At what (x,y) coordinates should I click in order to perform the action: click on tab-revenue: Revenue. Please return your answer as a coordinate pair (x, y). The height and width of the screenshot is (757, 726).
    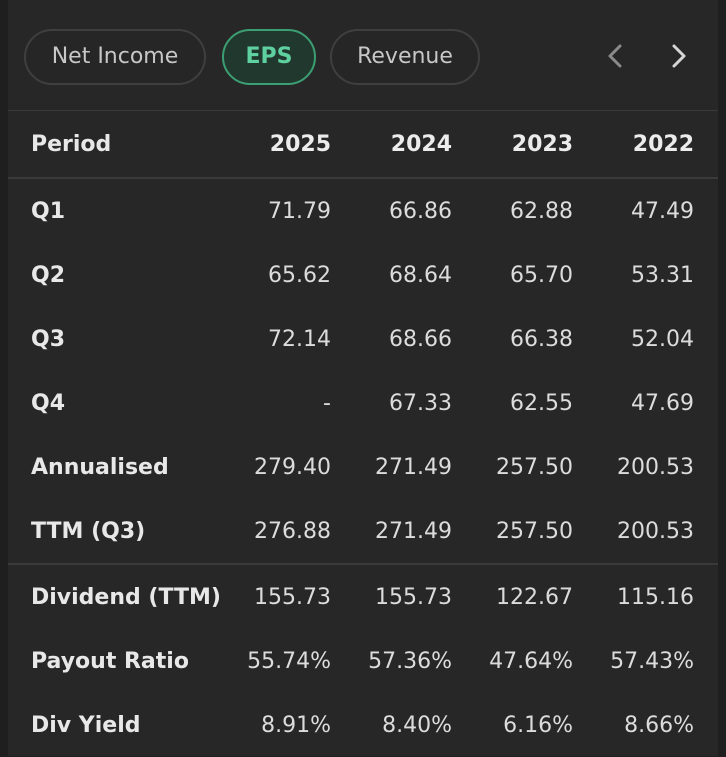
    Looking at the image, I should click on (405, 57).